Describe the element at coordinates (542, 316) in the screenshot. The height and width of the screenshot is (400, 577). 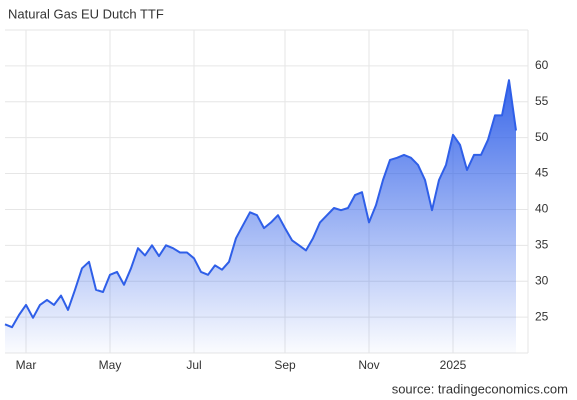
I see `y-tick-label: 25` at that location.